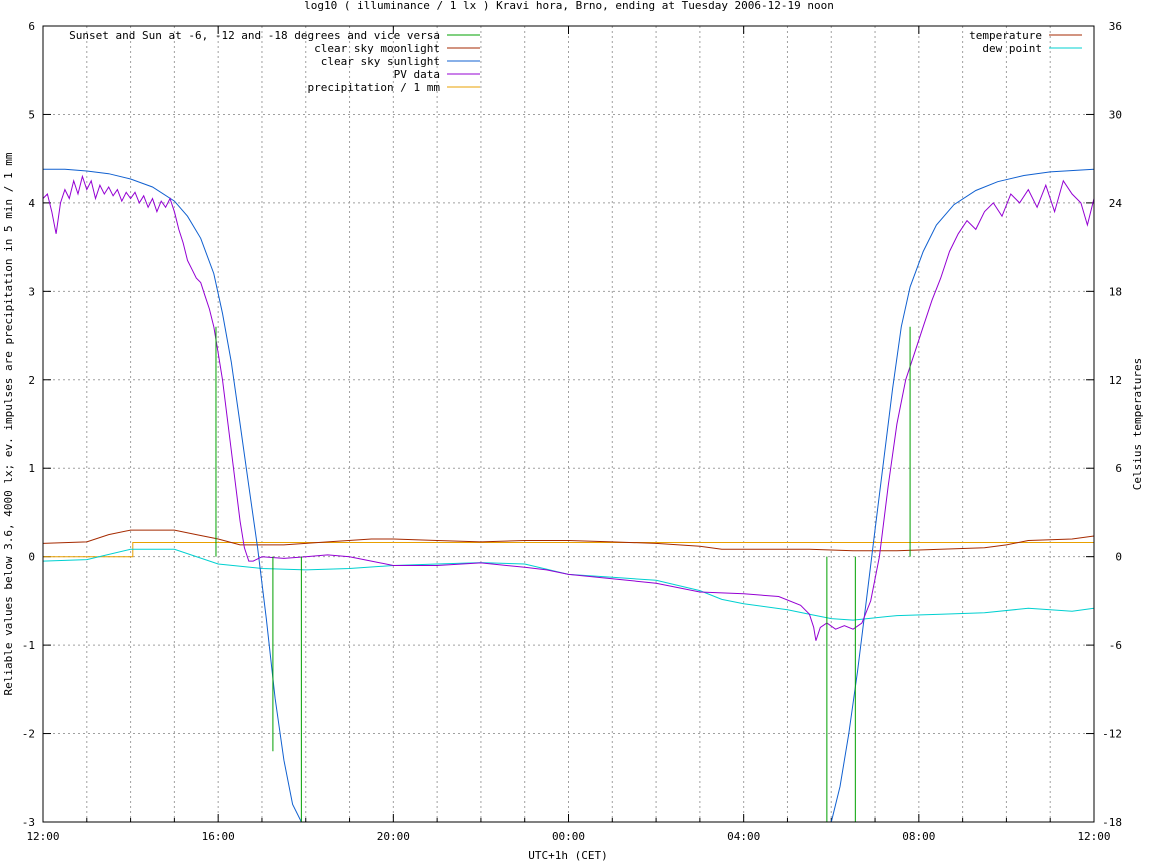 The width and height of the screenshot is (1151, 863). Describe the element at coordinates (1115, 380) in the screenshot. I see `y2-tick-label: 12` at that location.